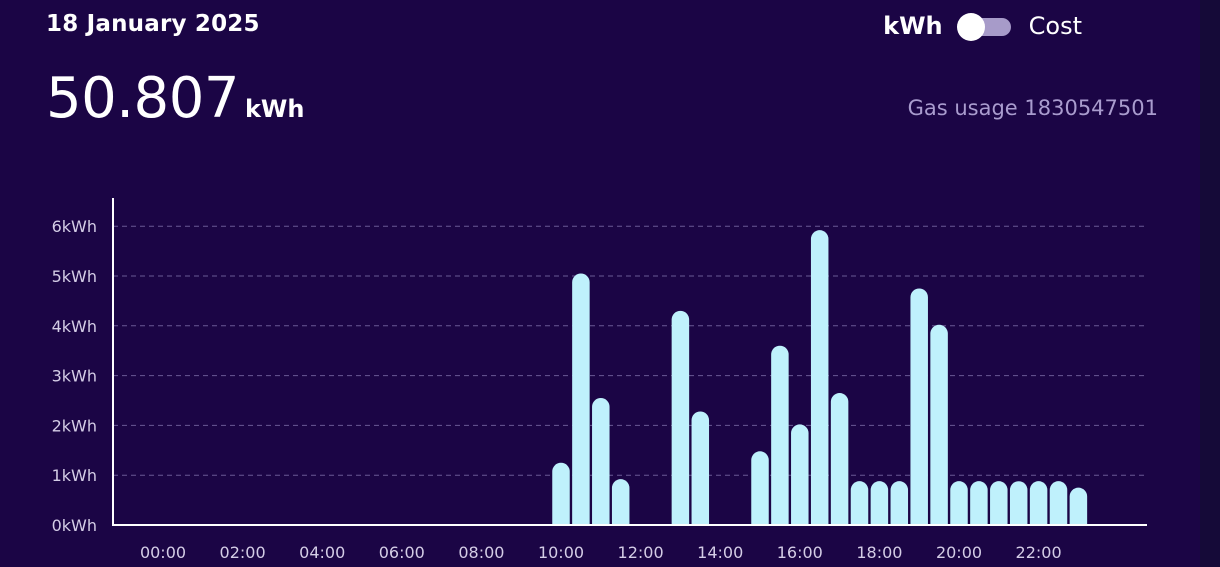  Describe the element at coordinates (800, 552) in the screenshot. I see `x-tick-label: 16:00` at that location.